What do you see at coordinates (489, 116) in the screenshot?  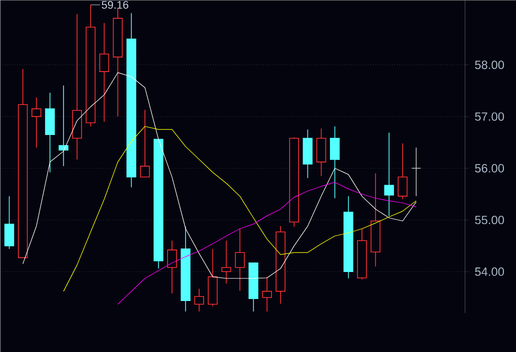 I see `y-tick-label: 57.00` at bounding box center [489, 116].